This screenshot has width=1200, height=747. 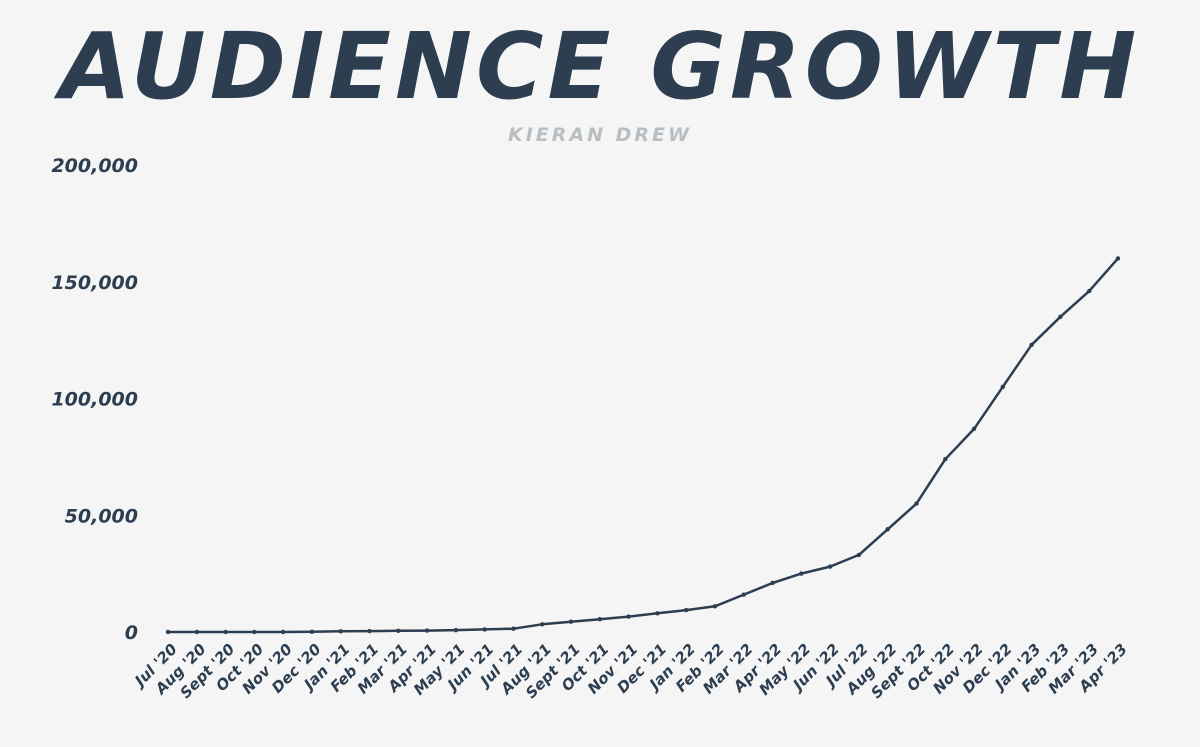 I want to click on y-tick-label: 0, so click(x=131, y=633).